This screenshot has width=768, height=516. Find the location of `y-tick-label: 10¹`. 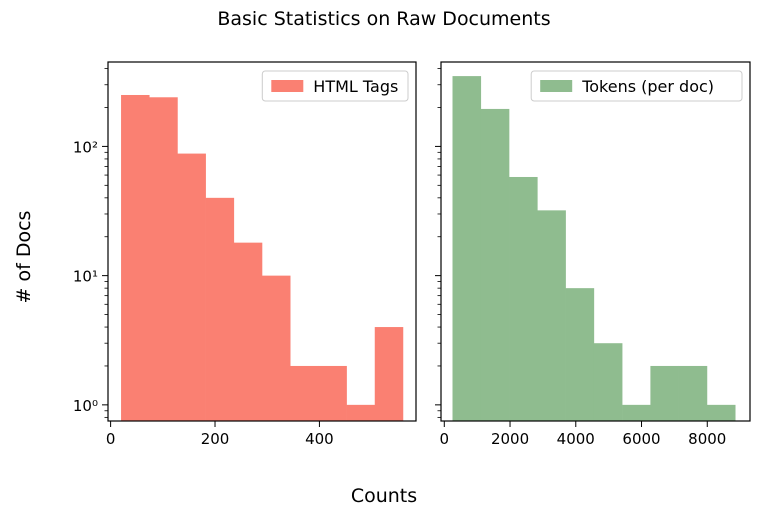

y-tick-label: 10¹ is located at coordinates (85, 277).